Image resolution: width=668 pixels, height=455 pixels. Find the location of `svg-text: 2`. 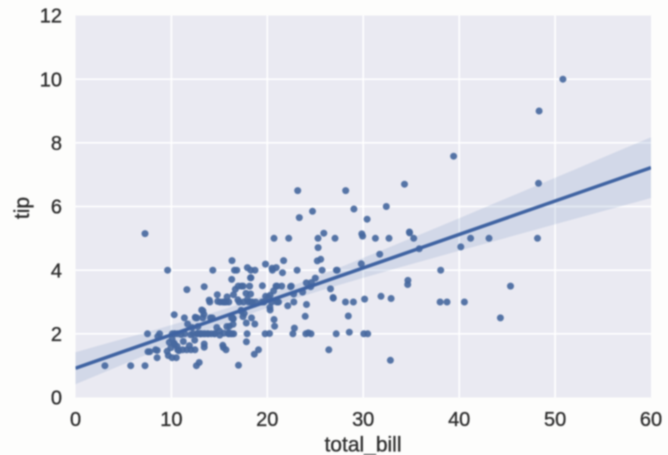

svg-text: 2 is located at coordinates (56, 335).